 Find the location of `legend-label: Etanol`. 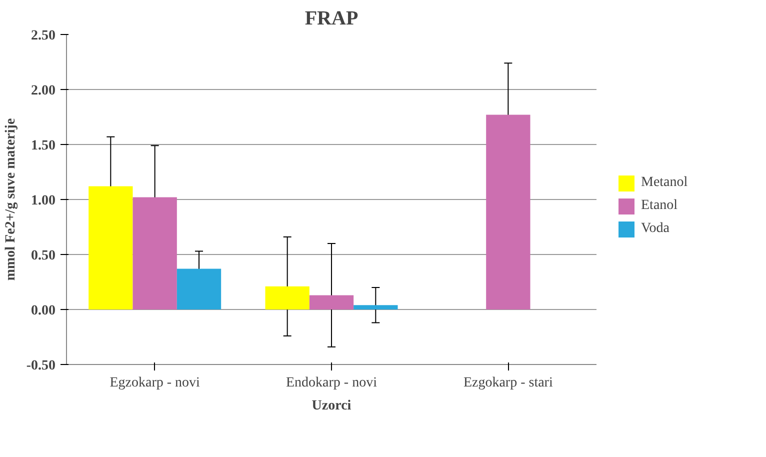

legend-label: Etanol is located at coordinates (659, 206).